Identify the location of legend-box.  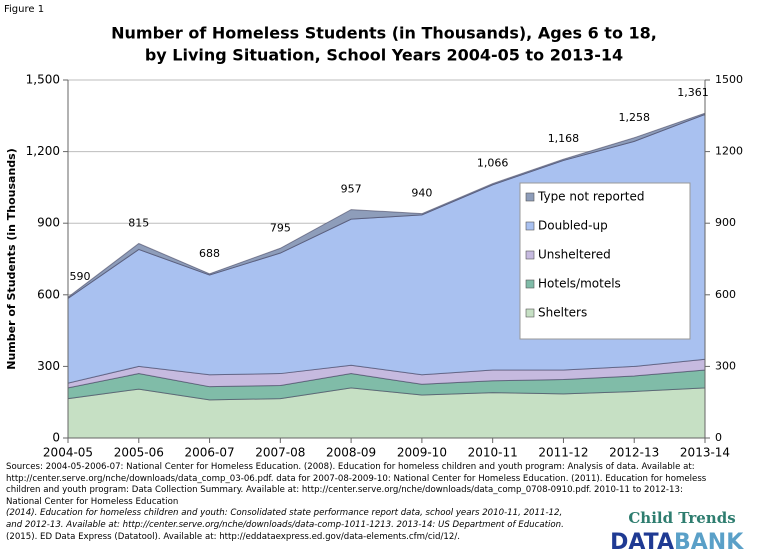
(605, 261).